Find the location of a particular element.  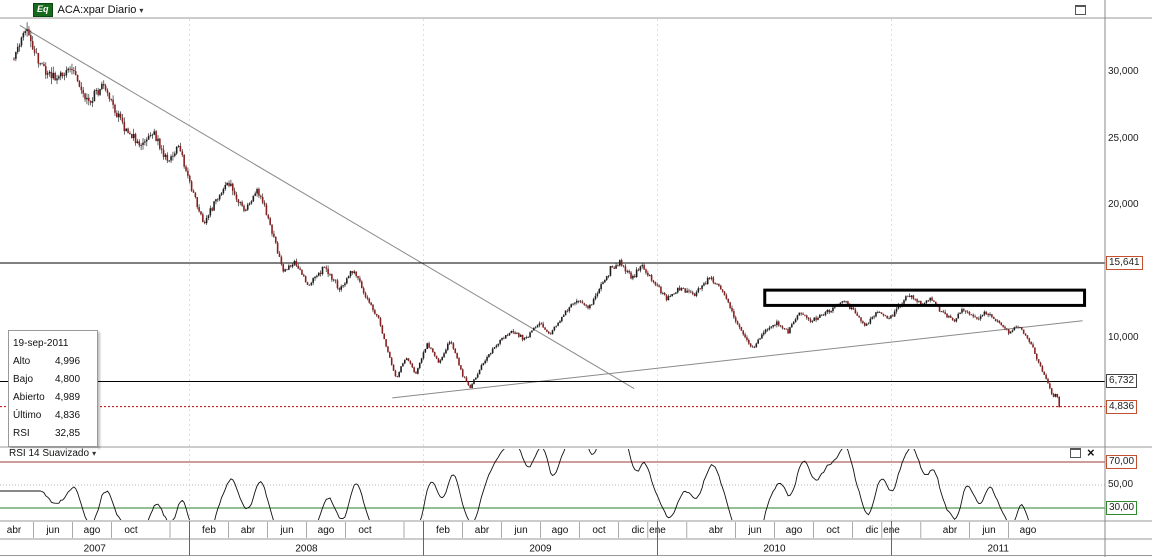

maximize-button is located at coordinates (1080, 10).